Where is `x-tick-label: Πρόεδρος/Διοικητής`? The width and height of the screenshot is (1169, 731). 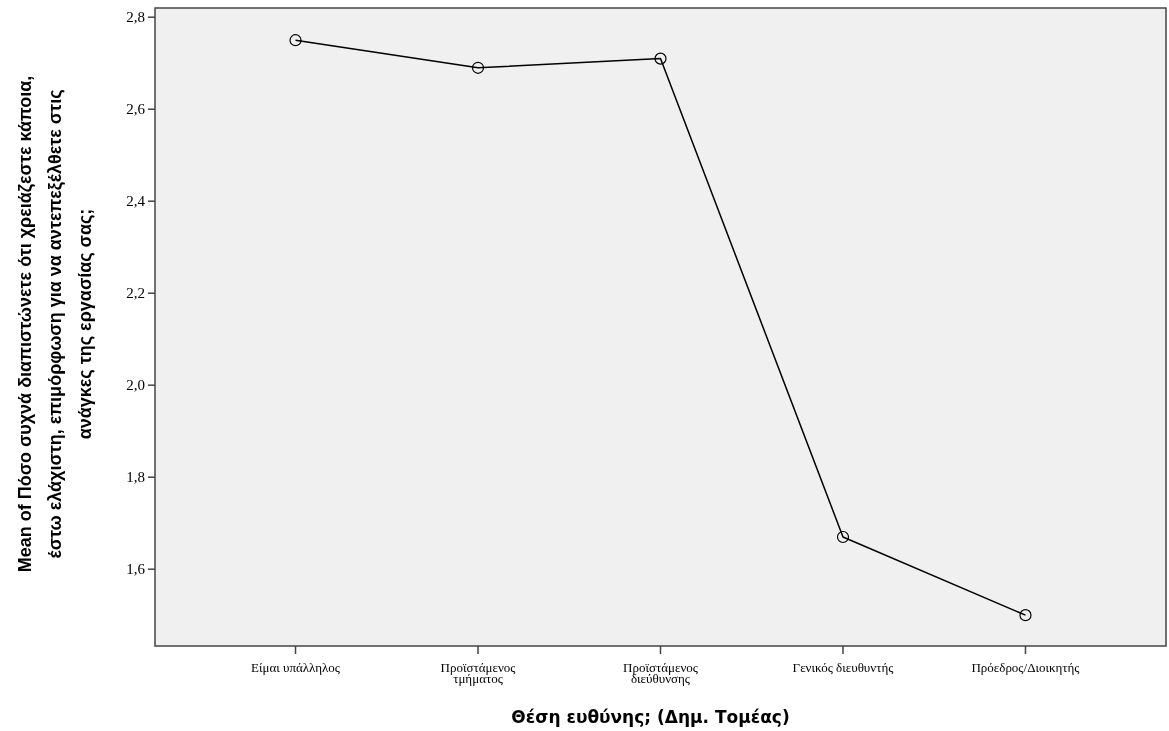 x-tick-label: Πρόεδρος/Διοικητής is located at coordinates (1026, 667).